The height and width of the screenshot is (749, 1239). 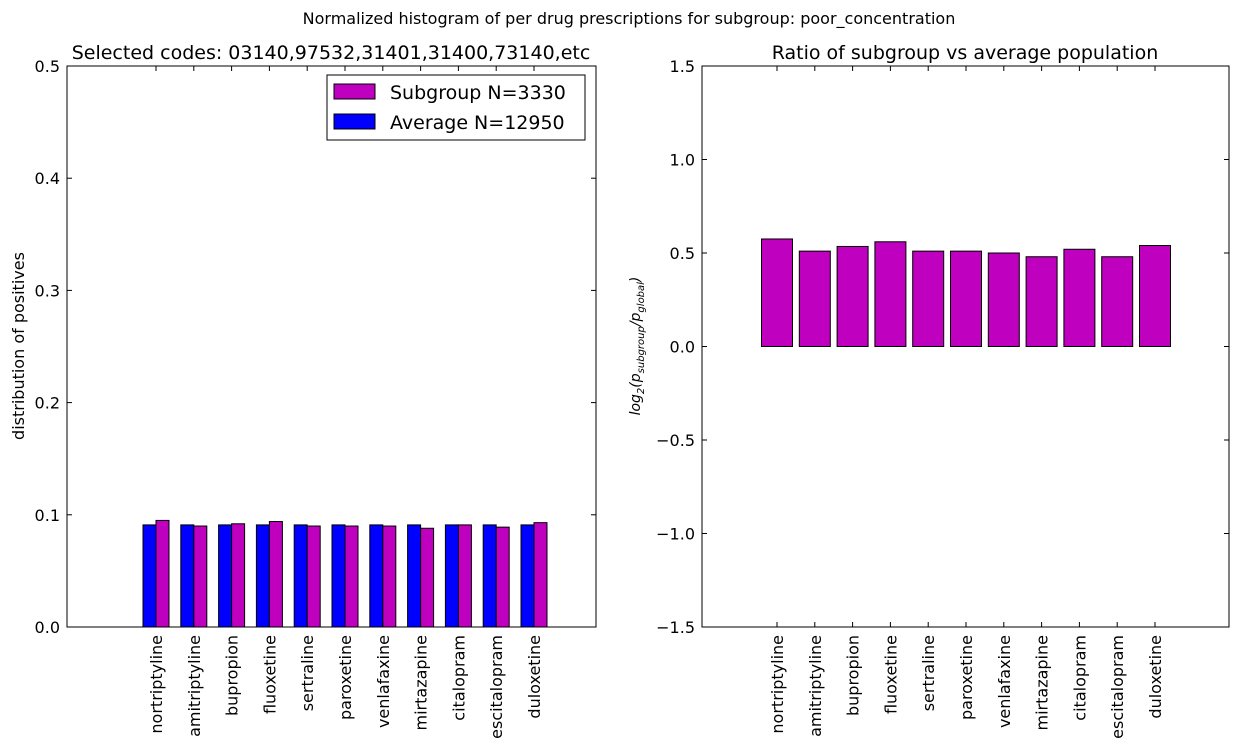 I want to click on left-xtick-label: duloxetine, so click(x=534, y=677).